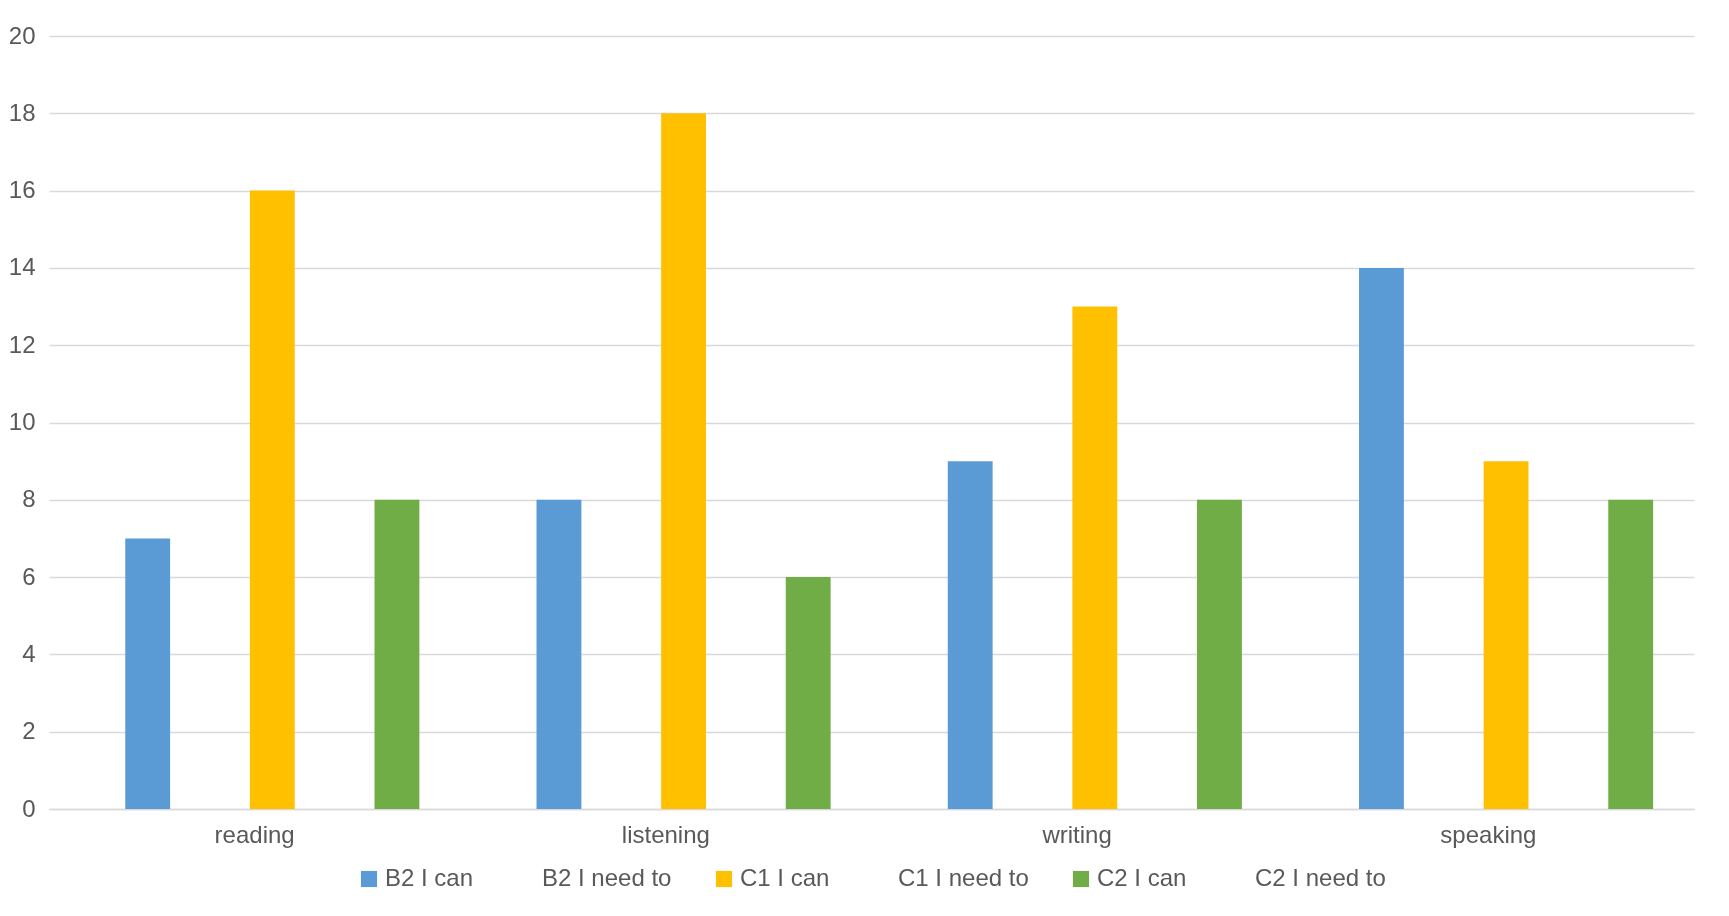  I want to click on x-tick-label: speaking, so click(1488, 834).